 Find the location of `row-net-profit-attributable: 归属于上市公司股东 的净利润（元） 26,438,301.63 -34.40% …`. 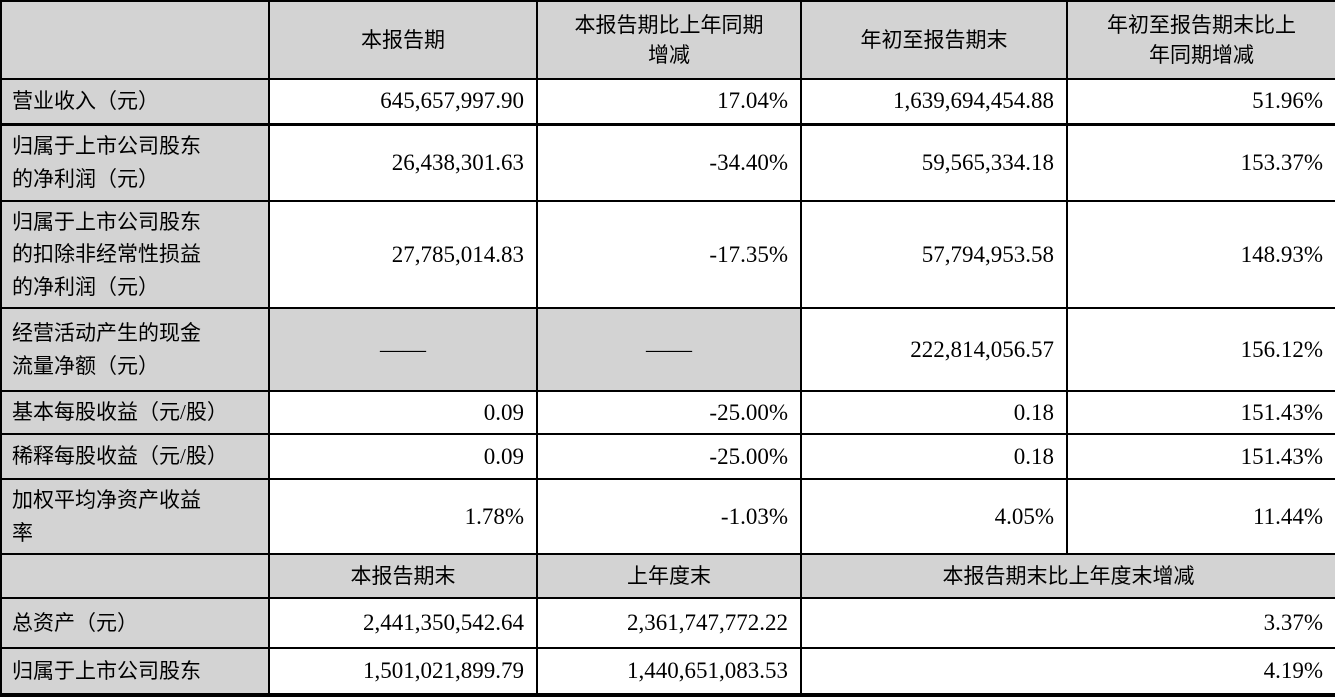

row-net-profit-attributable: 归属于上市公司股东 的净利润（元） 26,438,301.63 -34.40% … is located at coordinates (667, 162).